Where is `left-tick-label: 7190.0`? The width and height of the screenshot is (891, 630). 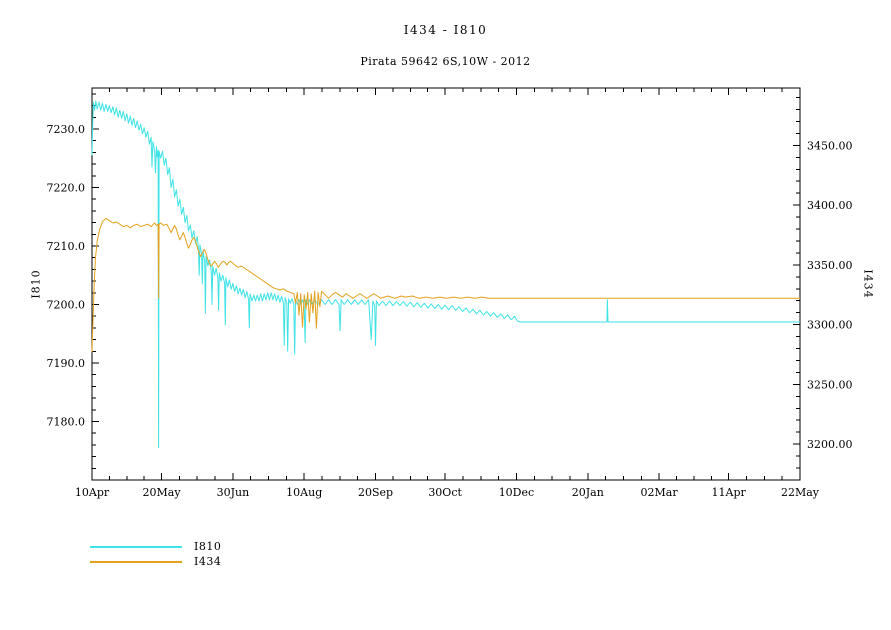 left-tick-label: 7190.0 is located at coordinates (66, 363).